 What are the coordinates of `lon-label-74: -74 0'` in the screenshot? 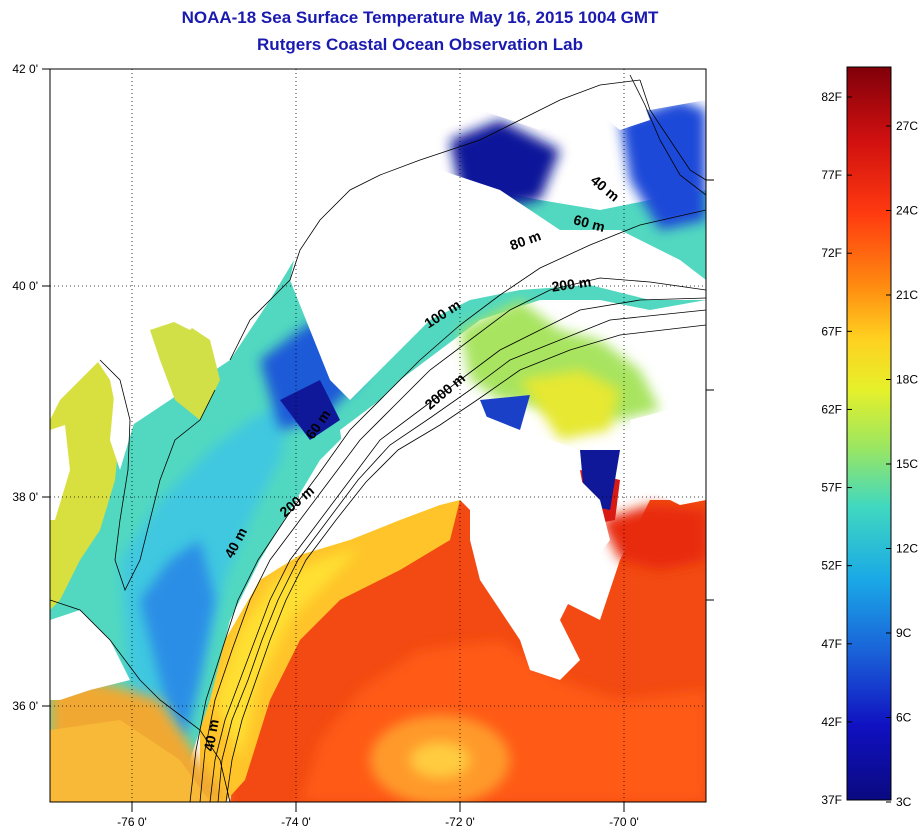 It's located at (296, 822).